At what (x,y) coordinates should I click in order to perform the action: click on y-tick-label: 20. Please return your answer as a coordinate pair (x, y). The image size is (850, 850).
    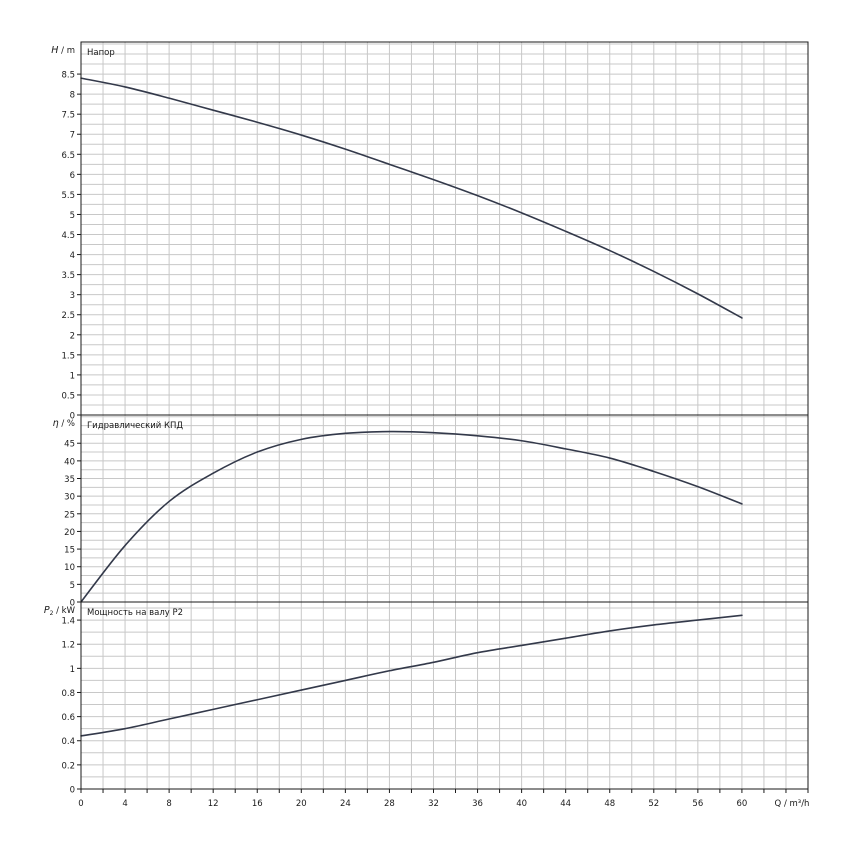
    Looking at the image, I should click on (69, 533).